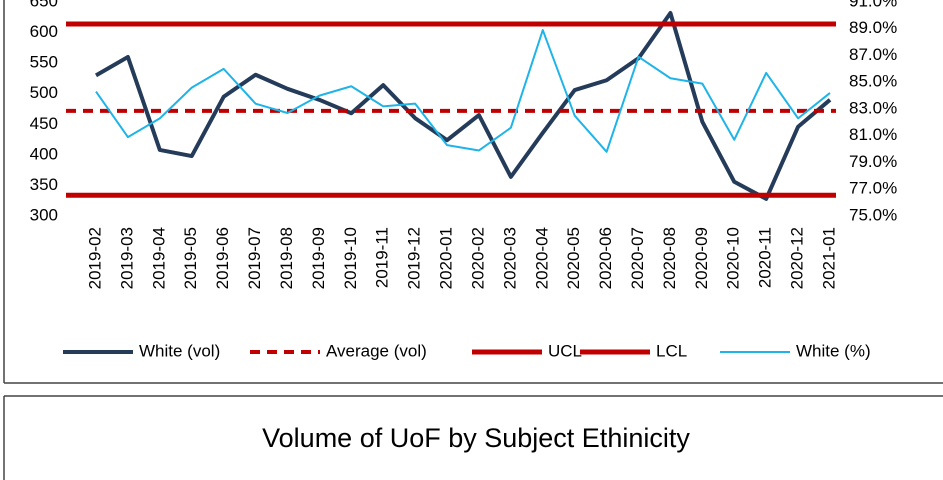 The width and height of the screenshot is (943, 480). What do you see at coordinates (44, 31) in the screenshot?
I see `y-tick-label: 600` at bounding box center [44, 31].